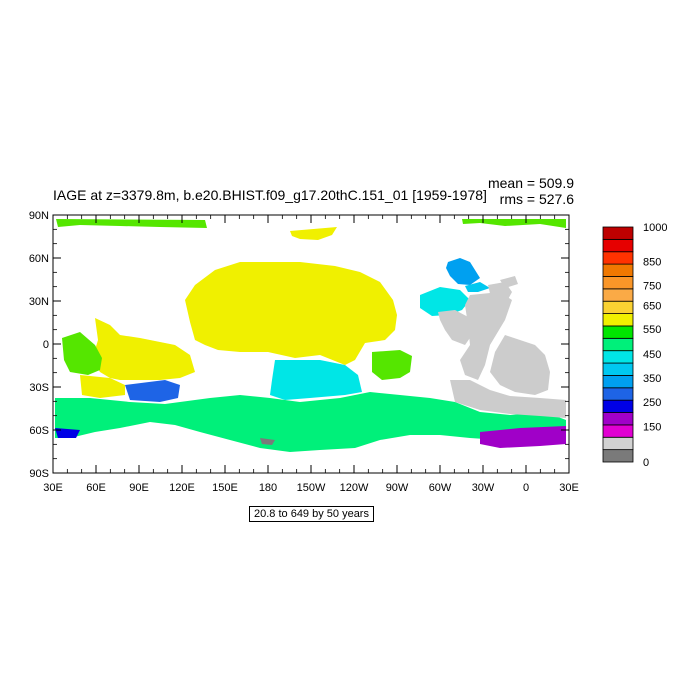 Image resolution: width=700 pixels, height=700 pixels. Describe the element at coordinates (39, 474) in the screenshot. I see `y-tick-label: 90S` at that location.